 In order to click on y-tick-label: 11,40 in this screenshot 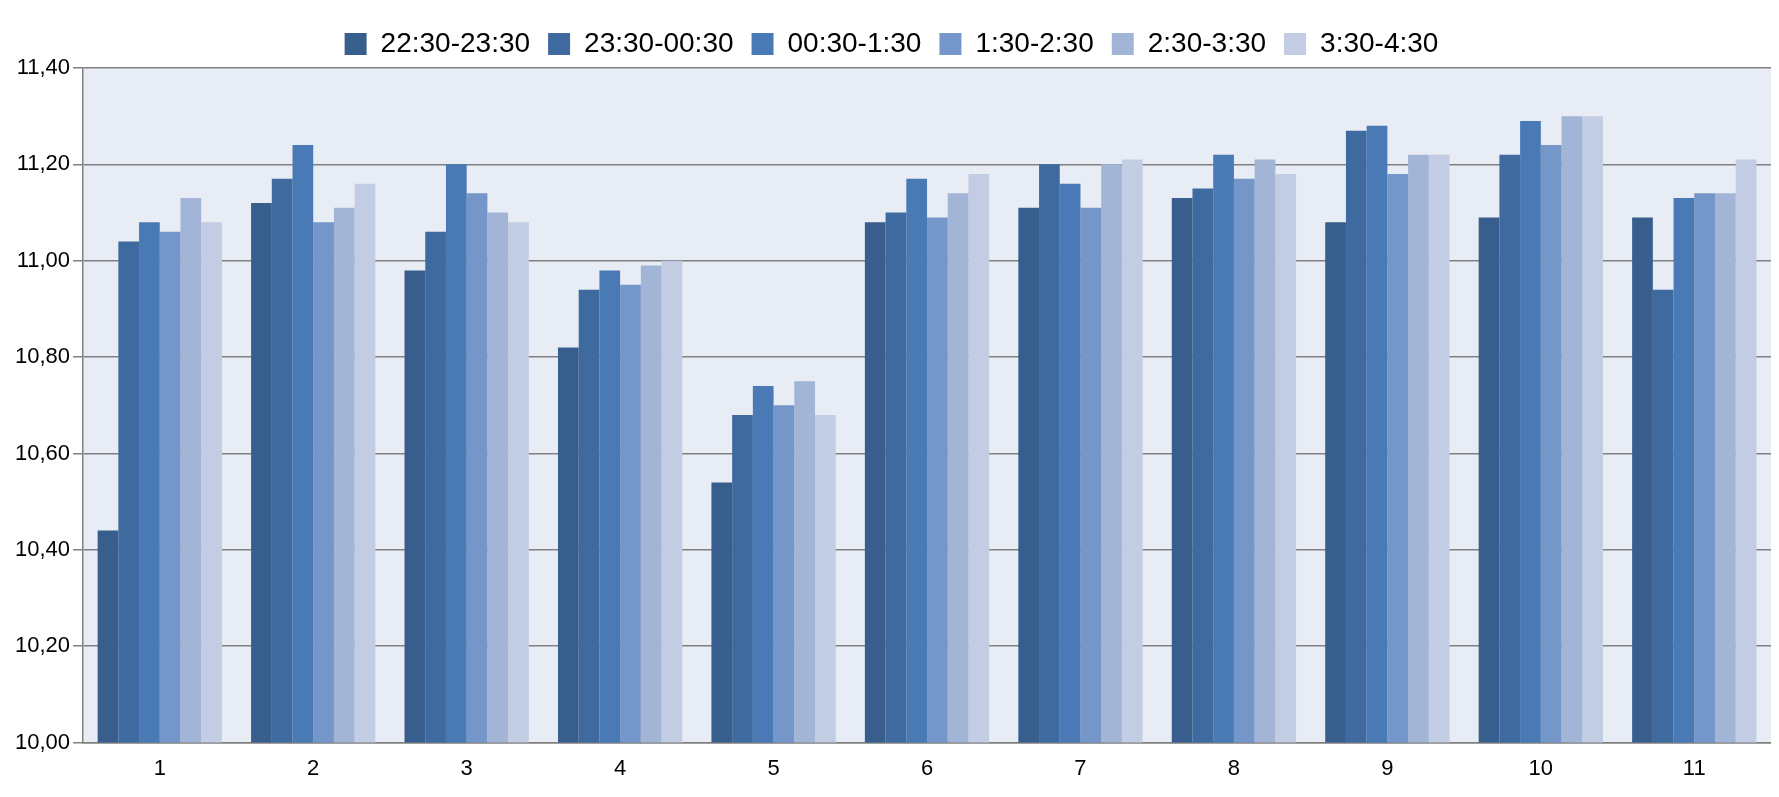, I will do `click(43, 67)`.